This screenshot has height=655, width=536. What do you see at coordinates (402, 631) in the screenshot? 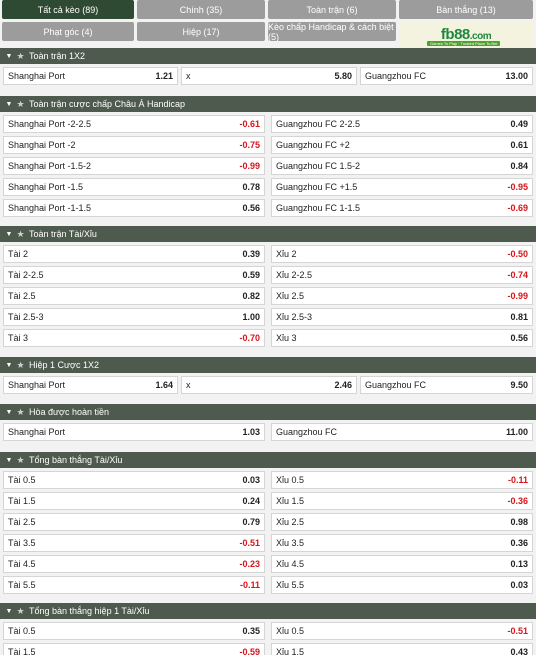
I see `odds-cell: Xỉu 0.5 -0.51` at bounding box center [402, 631].